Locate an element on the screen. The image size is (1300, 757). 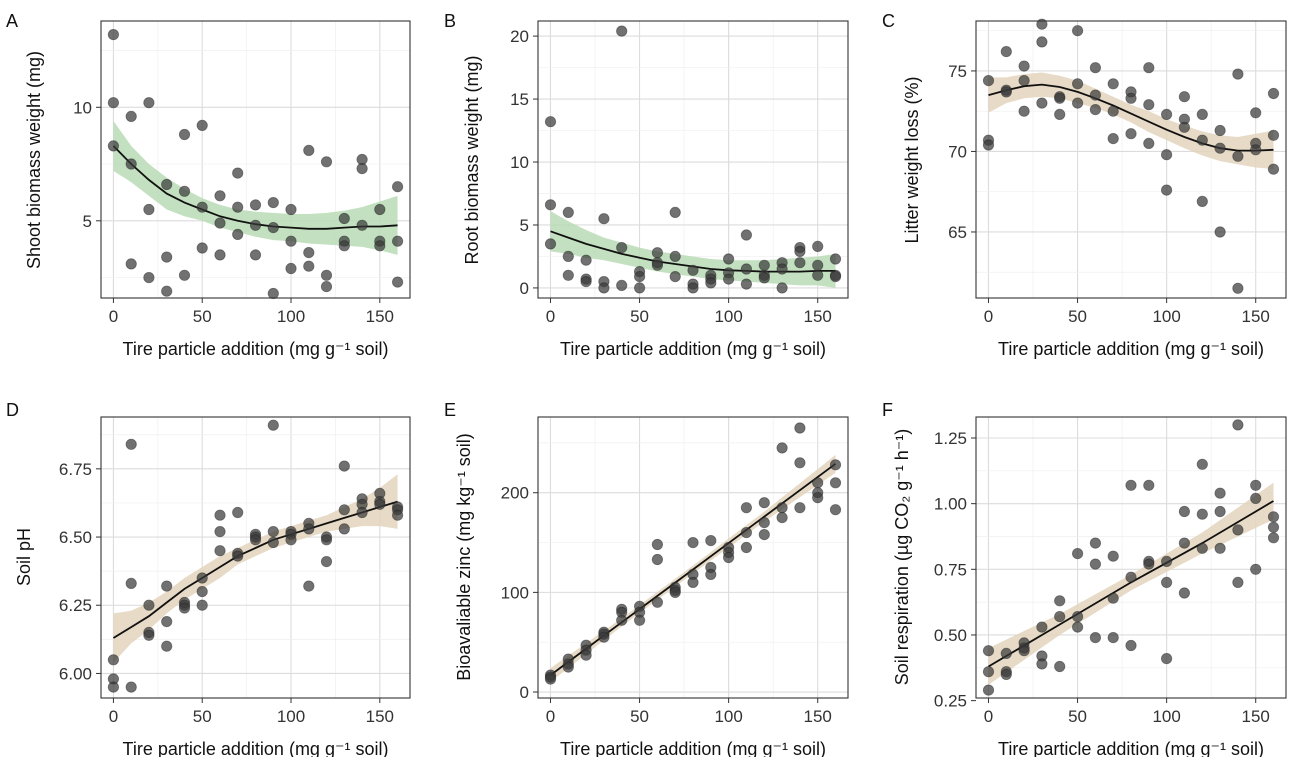
y-tick-label: 6.25 is located at coordinates (75, 605).